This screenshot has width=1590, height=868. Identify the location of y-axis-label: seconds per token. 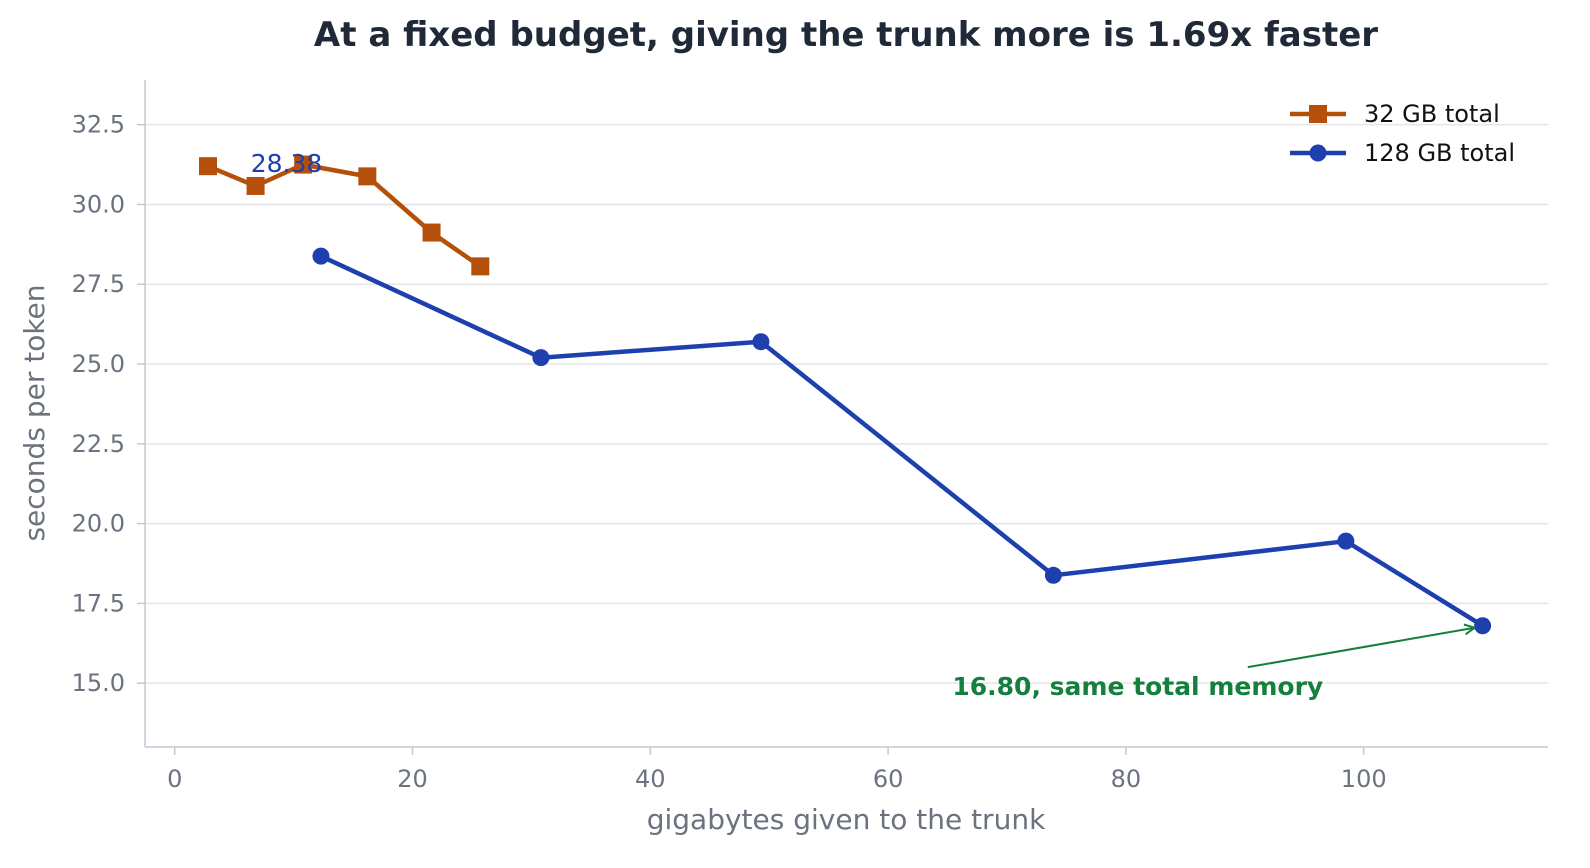
(34, 412).